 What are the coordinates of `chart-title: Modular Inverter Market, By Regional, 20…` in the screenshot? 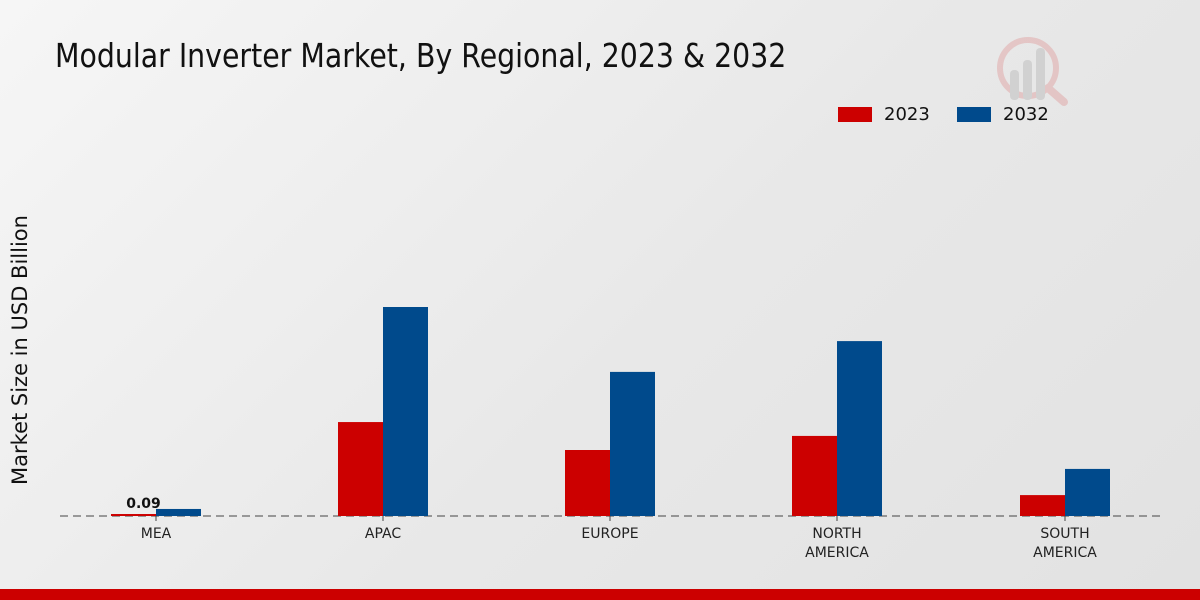 It's located at (421, 55).